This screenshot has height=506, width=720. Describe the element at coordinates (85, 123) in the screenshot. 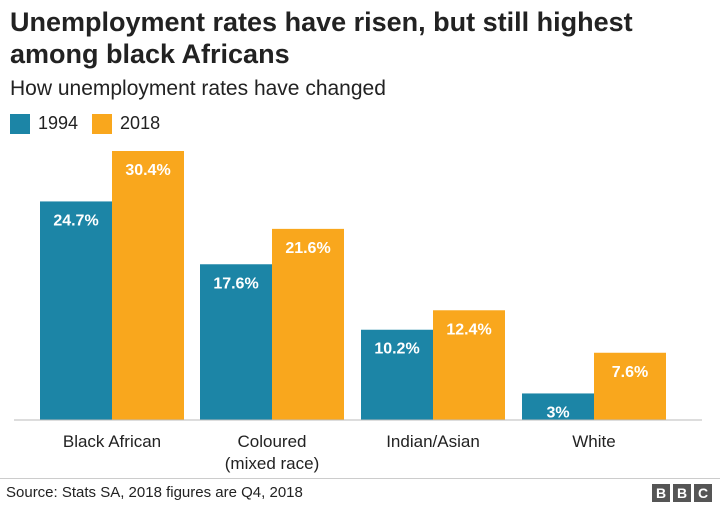

I see `legend: 1994 2018` at that location.